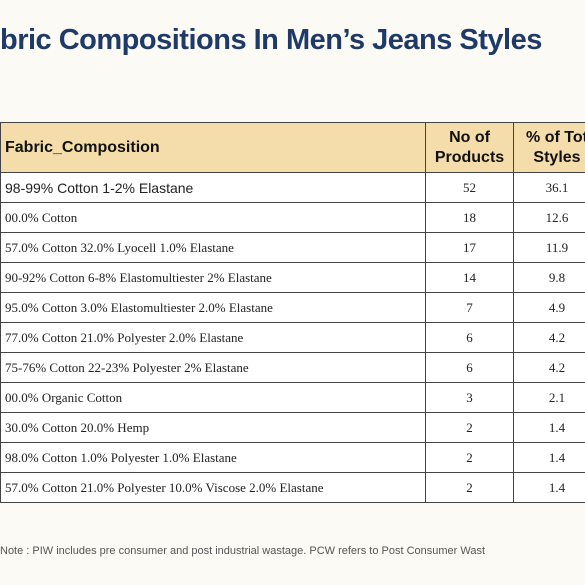  What do you see at coordinates (549, 187) in the screenshot?
I see `number-cell: 36.1` at bounding box center [549, 187].